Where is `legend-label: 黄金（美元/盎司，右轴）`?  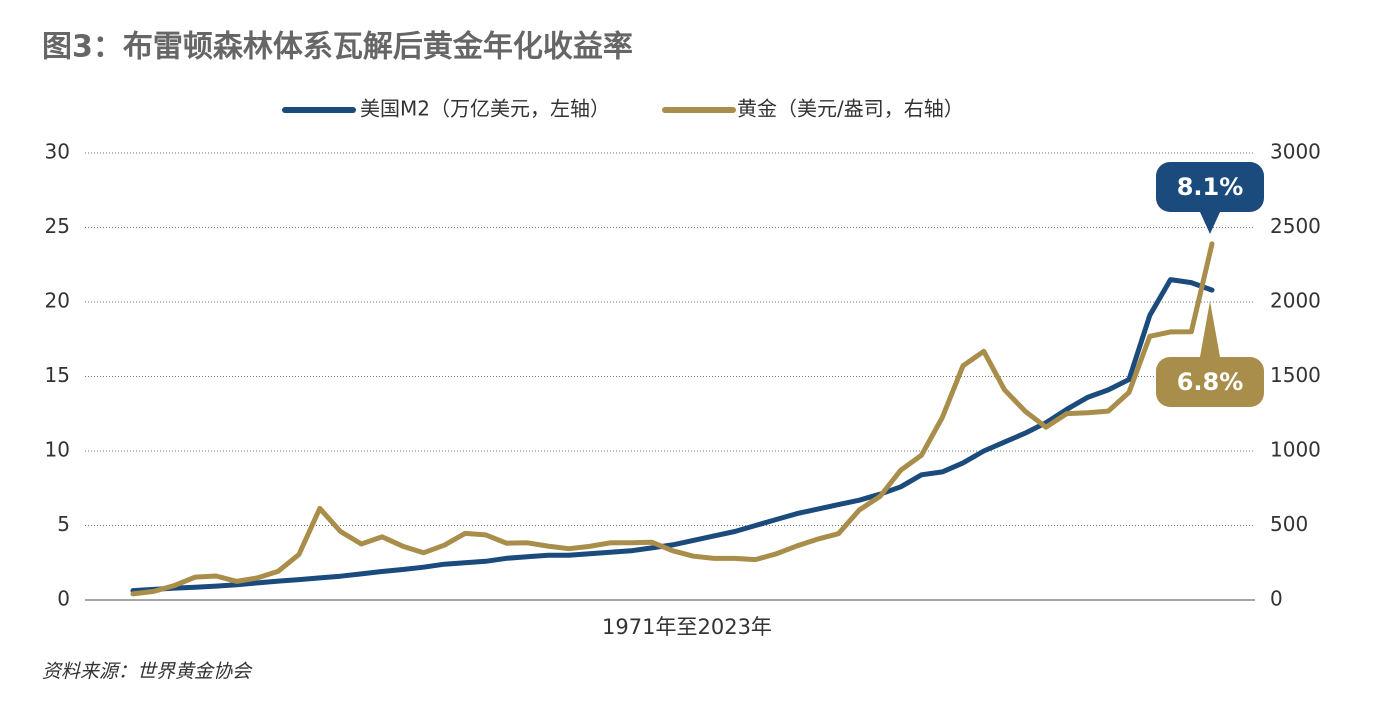
legend-label: 黄金（美元/盎司，右轴） is located at coordinates (850, 109).